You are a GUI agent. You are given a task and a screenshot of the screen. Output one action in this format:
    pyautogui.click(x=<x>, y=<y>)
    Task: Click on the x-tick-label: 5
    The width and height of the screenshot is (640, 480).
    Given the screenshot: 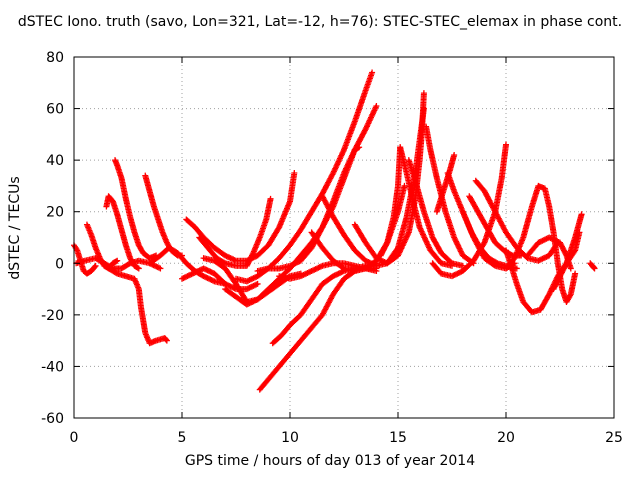 What is the action you would take?
    pyautogui.click(x=182, y=438)
    